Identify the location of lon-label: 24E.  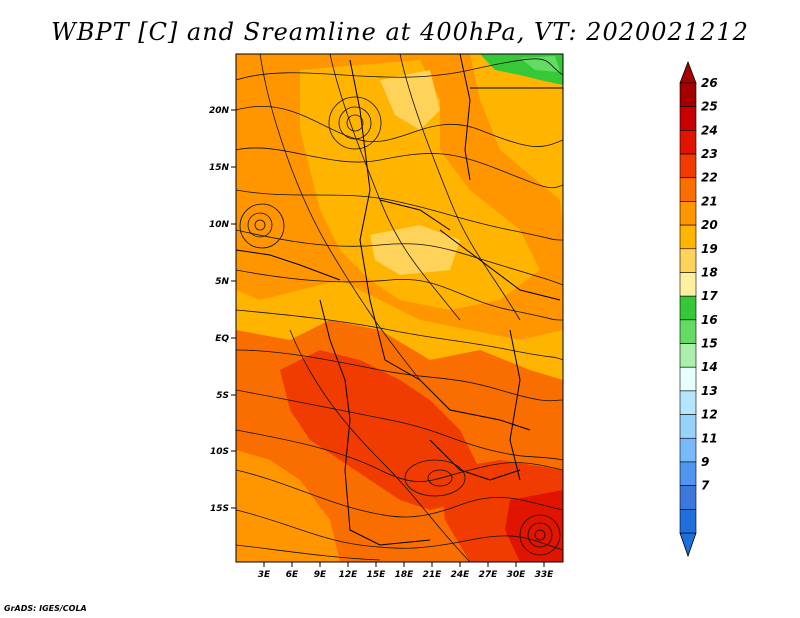
(461, 575).